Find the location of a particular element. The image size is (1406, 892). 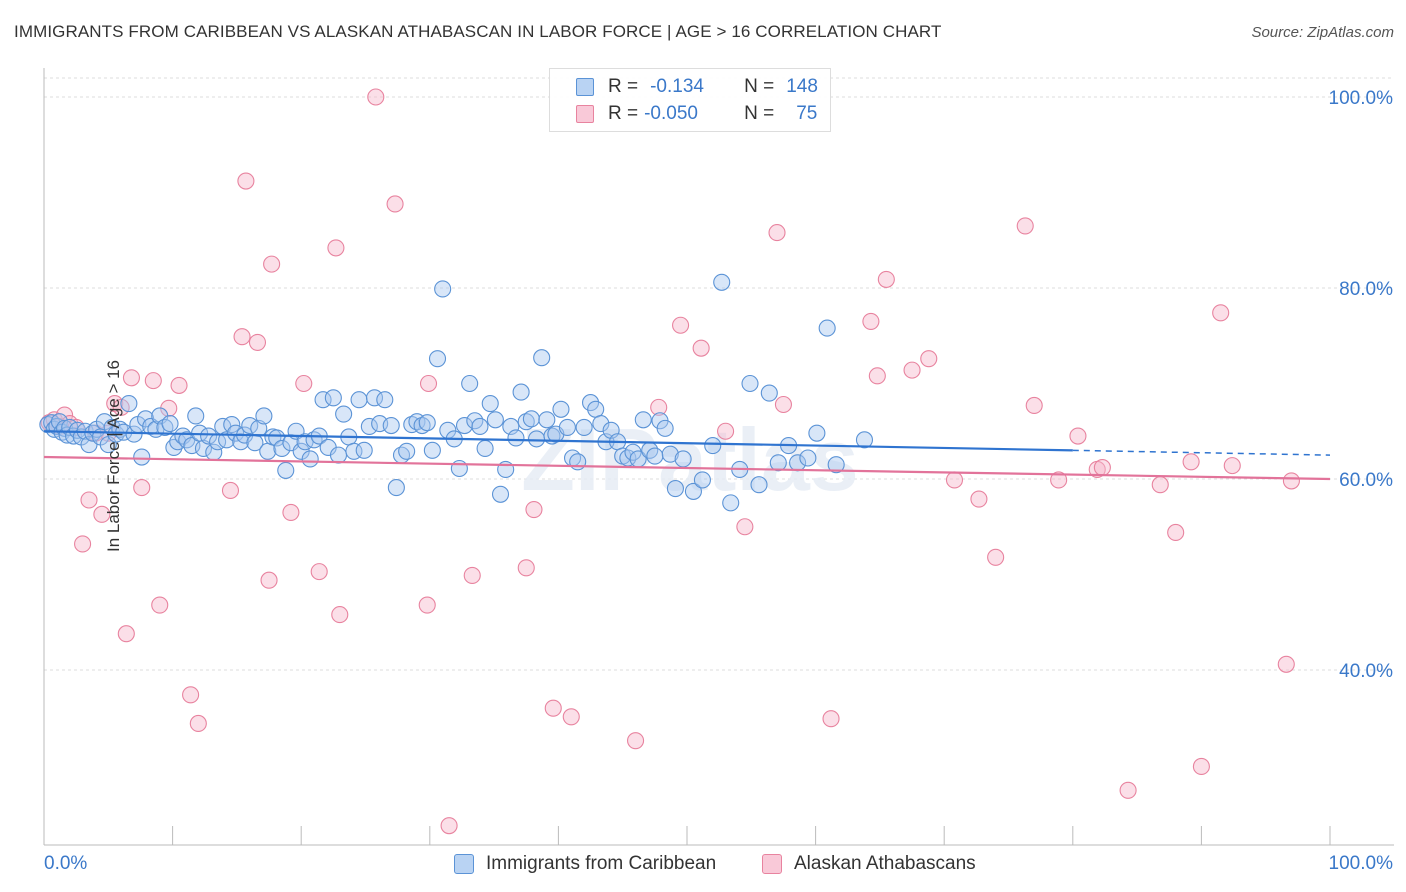

trend-line-athabascan is located at coordinates (687, 468).